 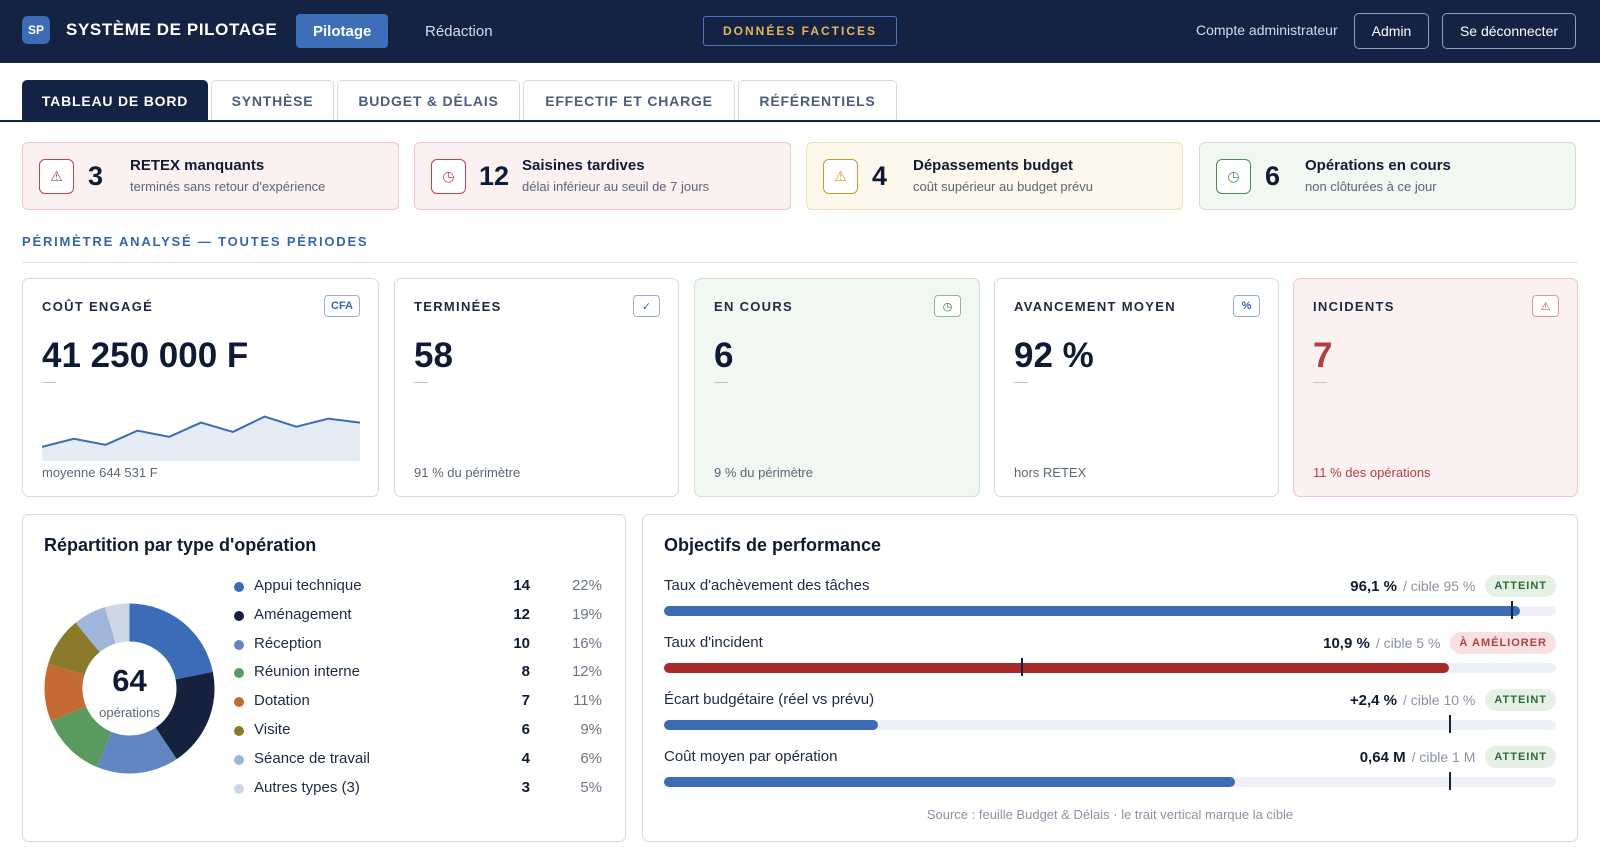 I want to click on kpi-footer: 9 % du périmètre, so click(x=763, y=472).